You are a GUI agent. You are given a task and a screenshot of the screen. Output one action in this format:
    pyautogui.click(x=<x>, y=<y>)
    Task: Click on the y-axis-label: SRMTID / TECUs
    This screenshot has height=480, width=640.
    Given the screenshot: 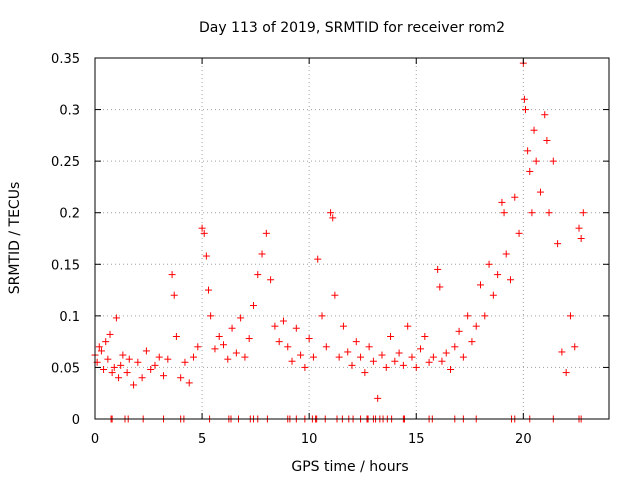 What is the action you would take?
    pyautogui.click(x=15, y=238)
    